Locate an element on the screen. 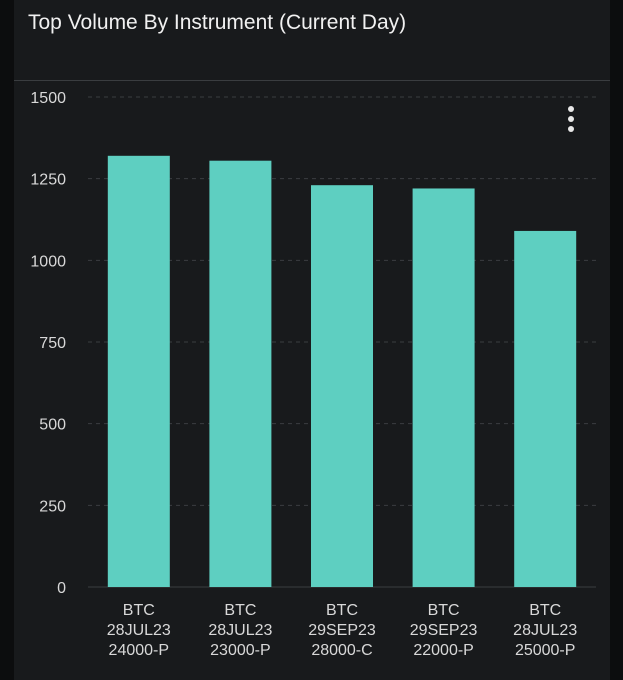 The image size is (623, 680). y-tick-label: 250 is located at coordinates (52, 506).